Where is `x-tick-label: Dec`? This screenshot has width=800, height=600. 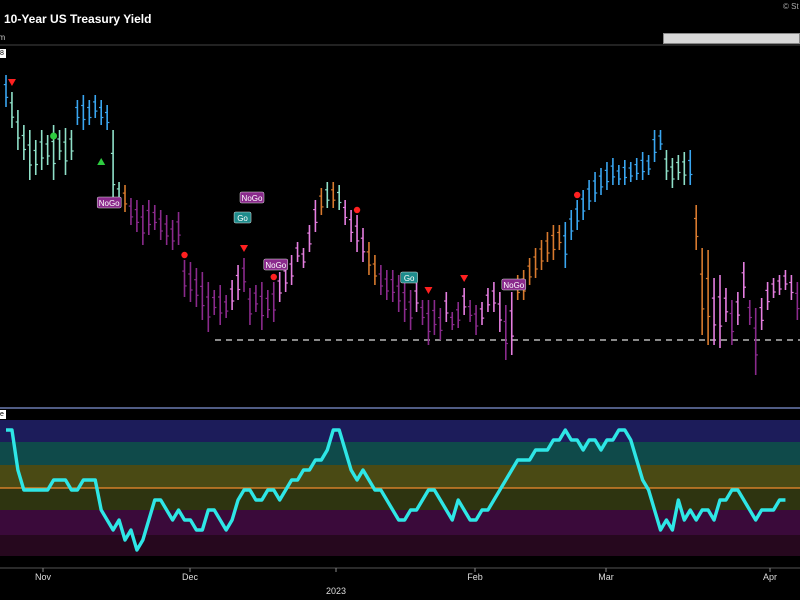 x-tick-label: Dec is located at coordinates (190, 577).